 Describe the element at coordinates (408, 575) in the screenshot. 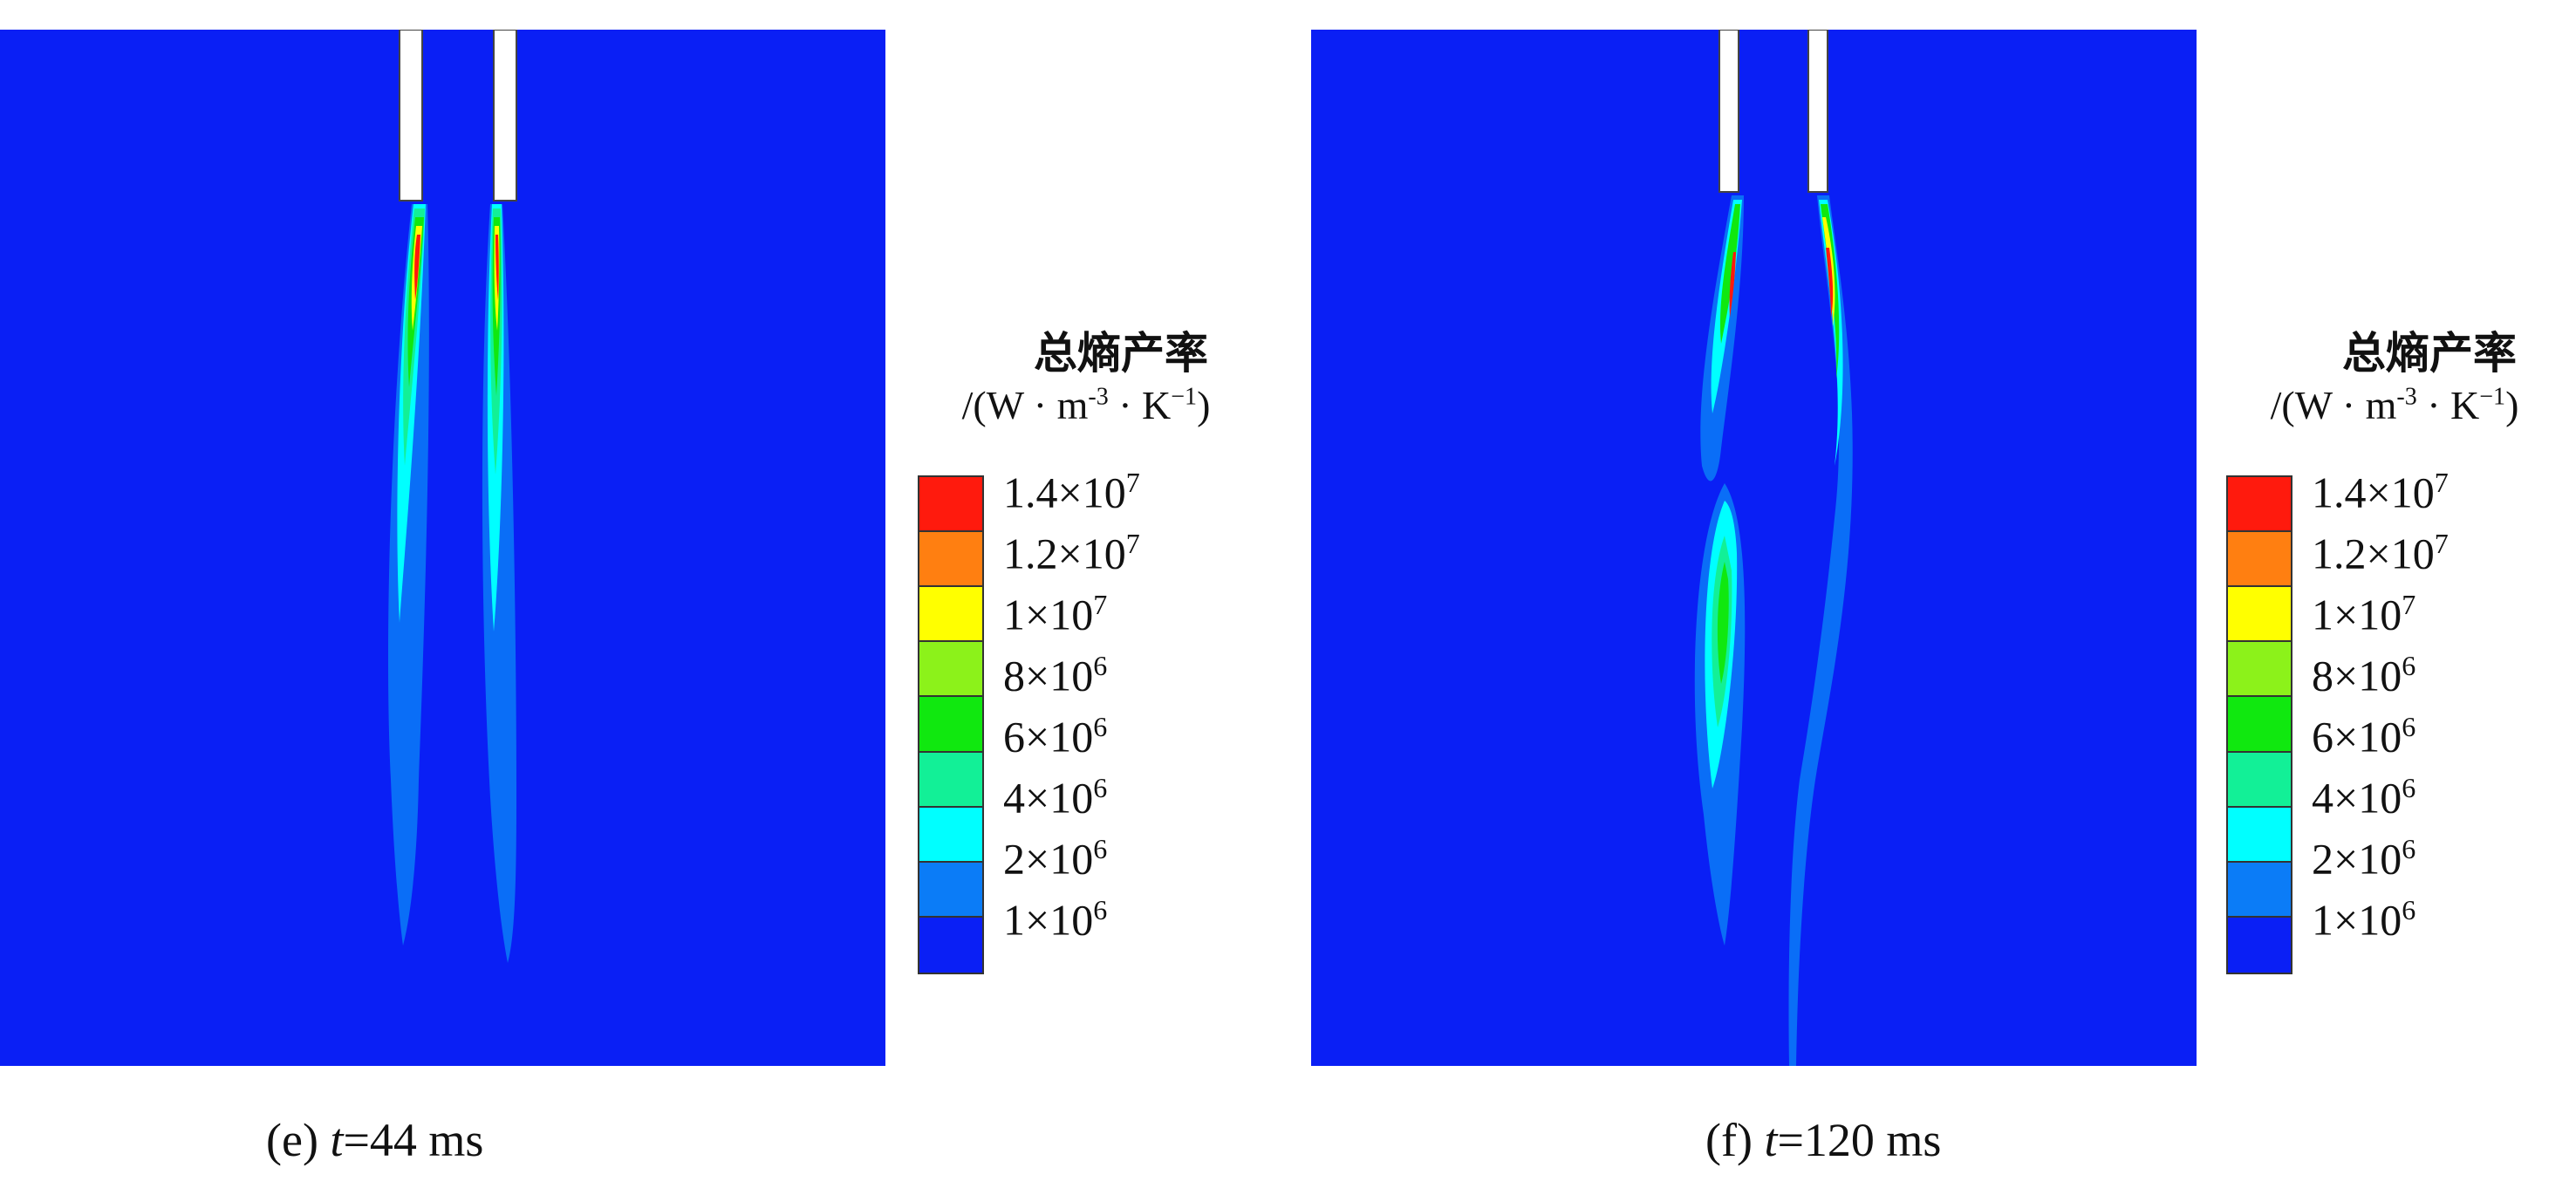

I see `jet-left-outer-e` at that location.